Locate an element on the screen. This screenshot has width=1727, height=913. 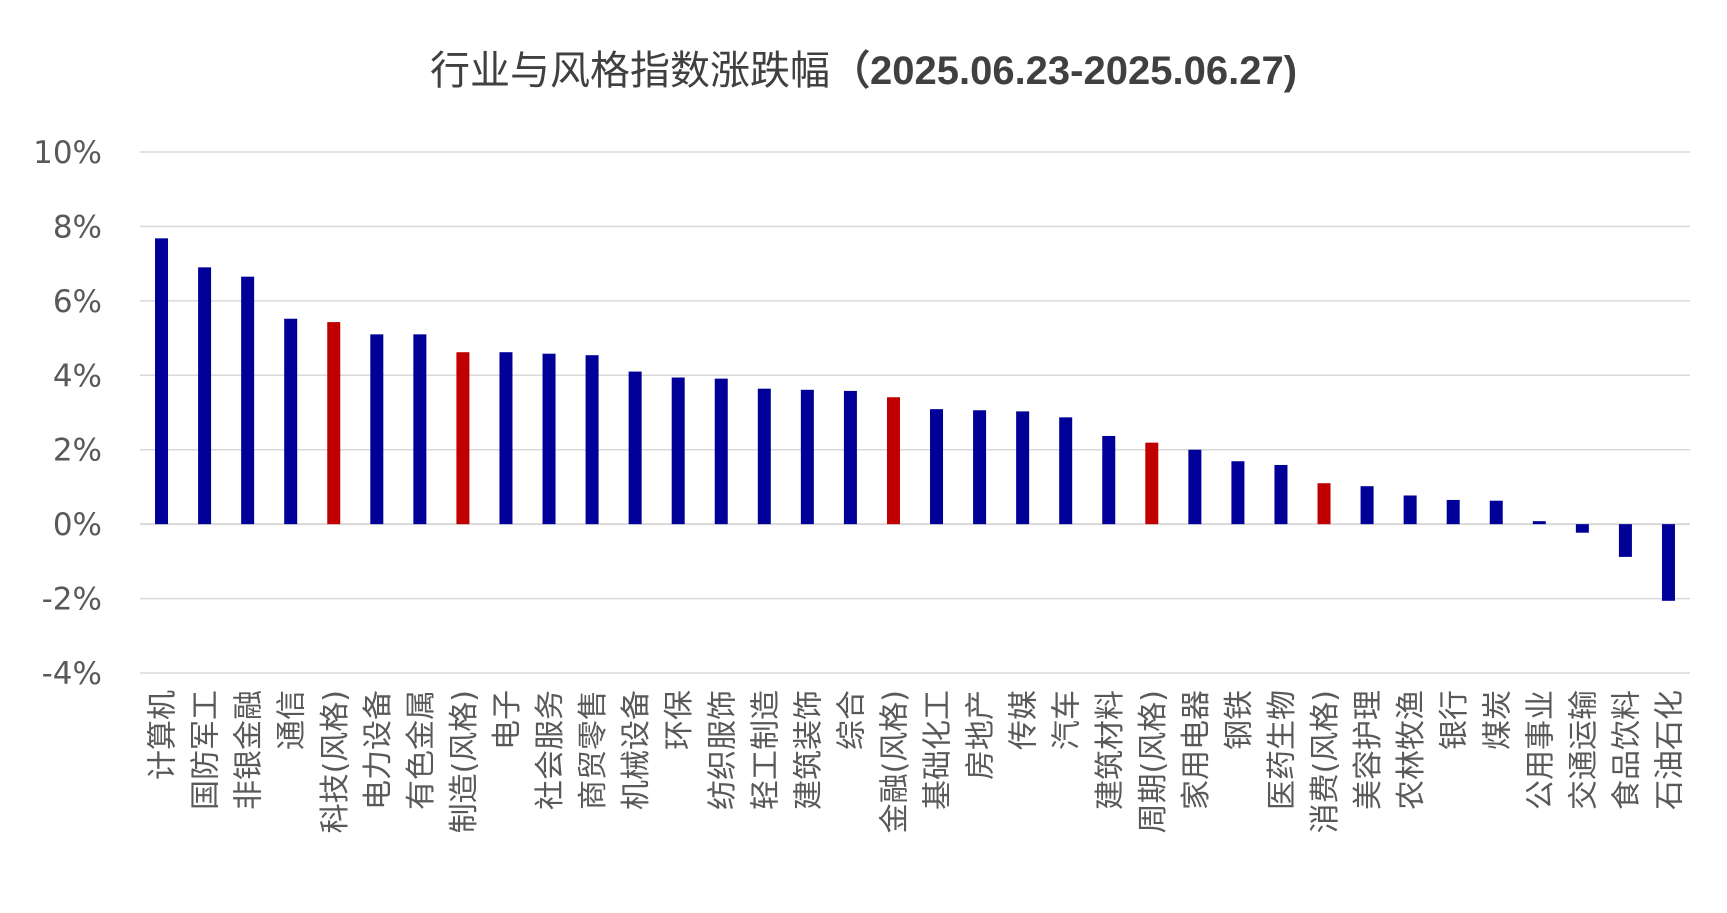
x-tick-label: 煤炭 is located at coordinates (1497, 720).